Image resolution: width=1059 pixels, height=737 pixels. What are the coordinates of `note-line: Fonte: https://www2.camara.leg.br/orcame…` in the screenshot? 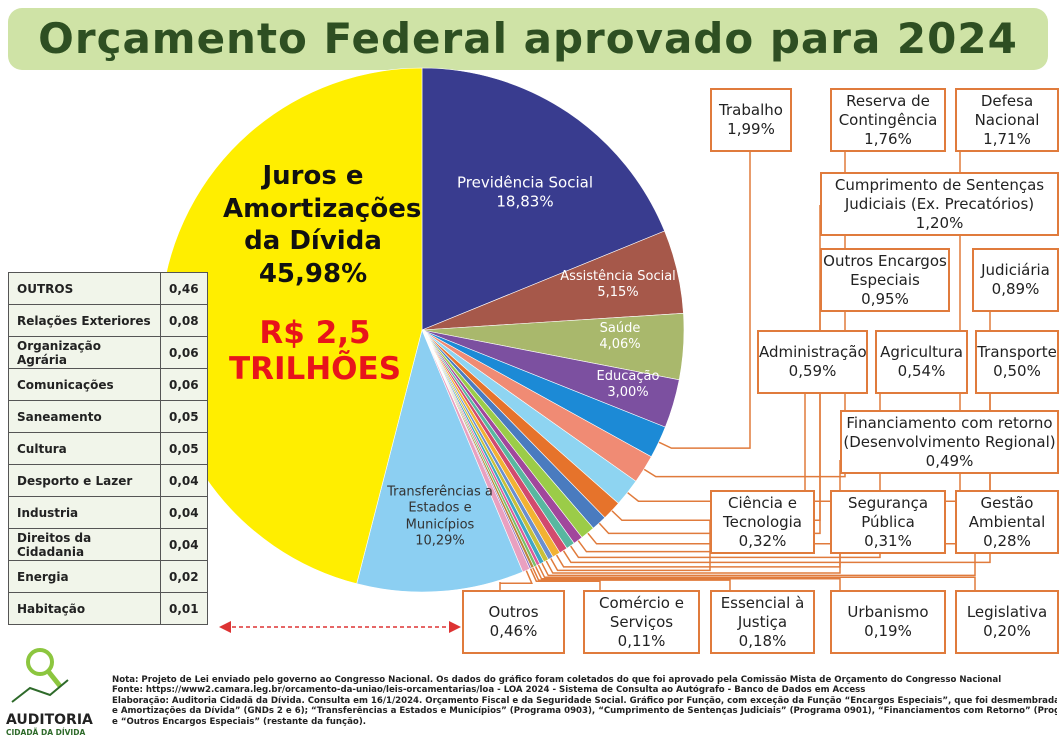 It's located at (489, 690).